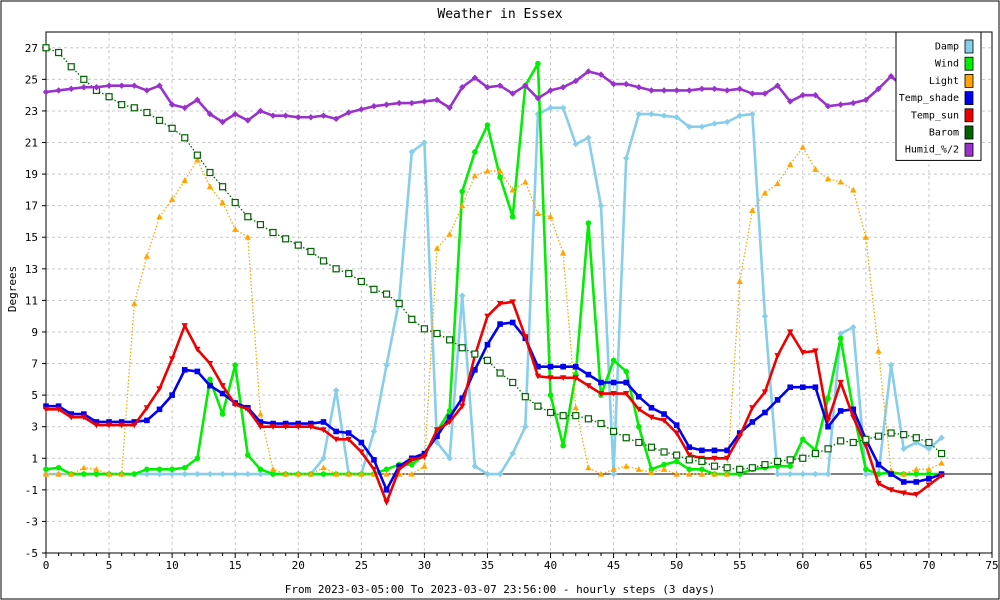 The image size is (1000, 600). What do you see at coordinates (31, 237) in the screenshot?
I see `y-tick-label: 15` at bounding box center [31, 237].